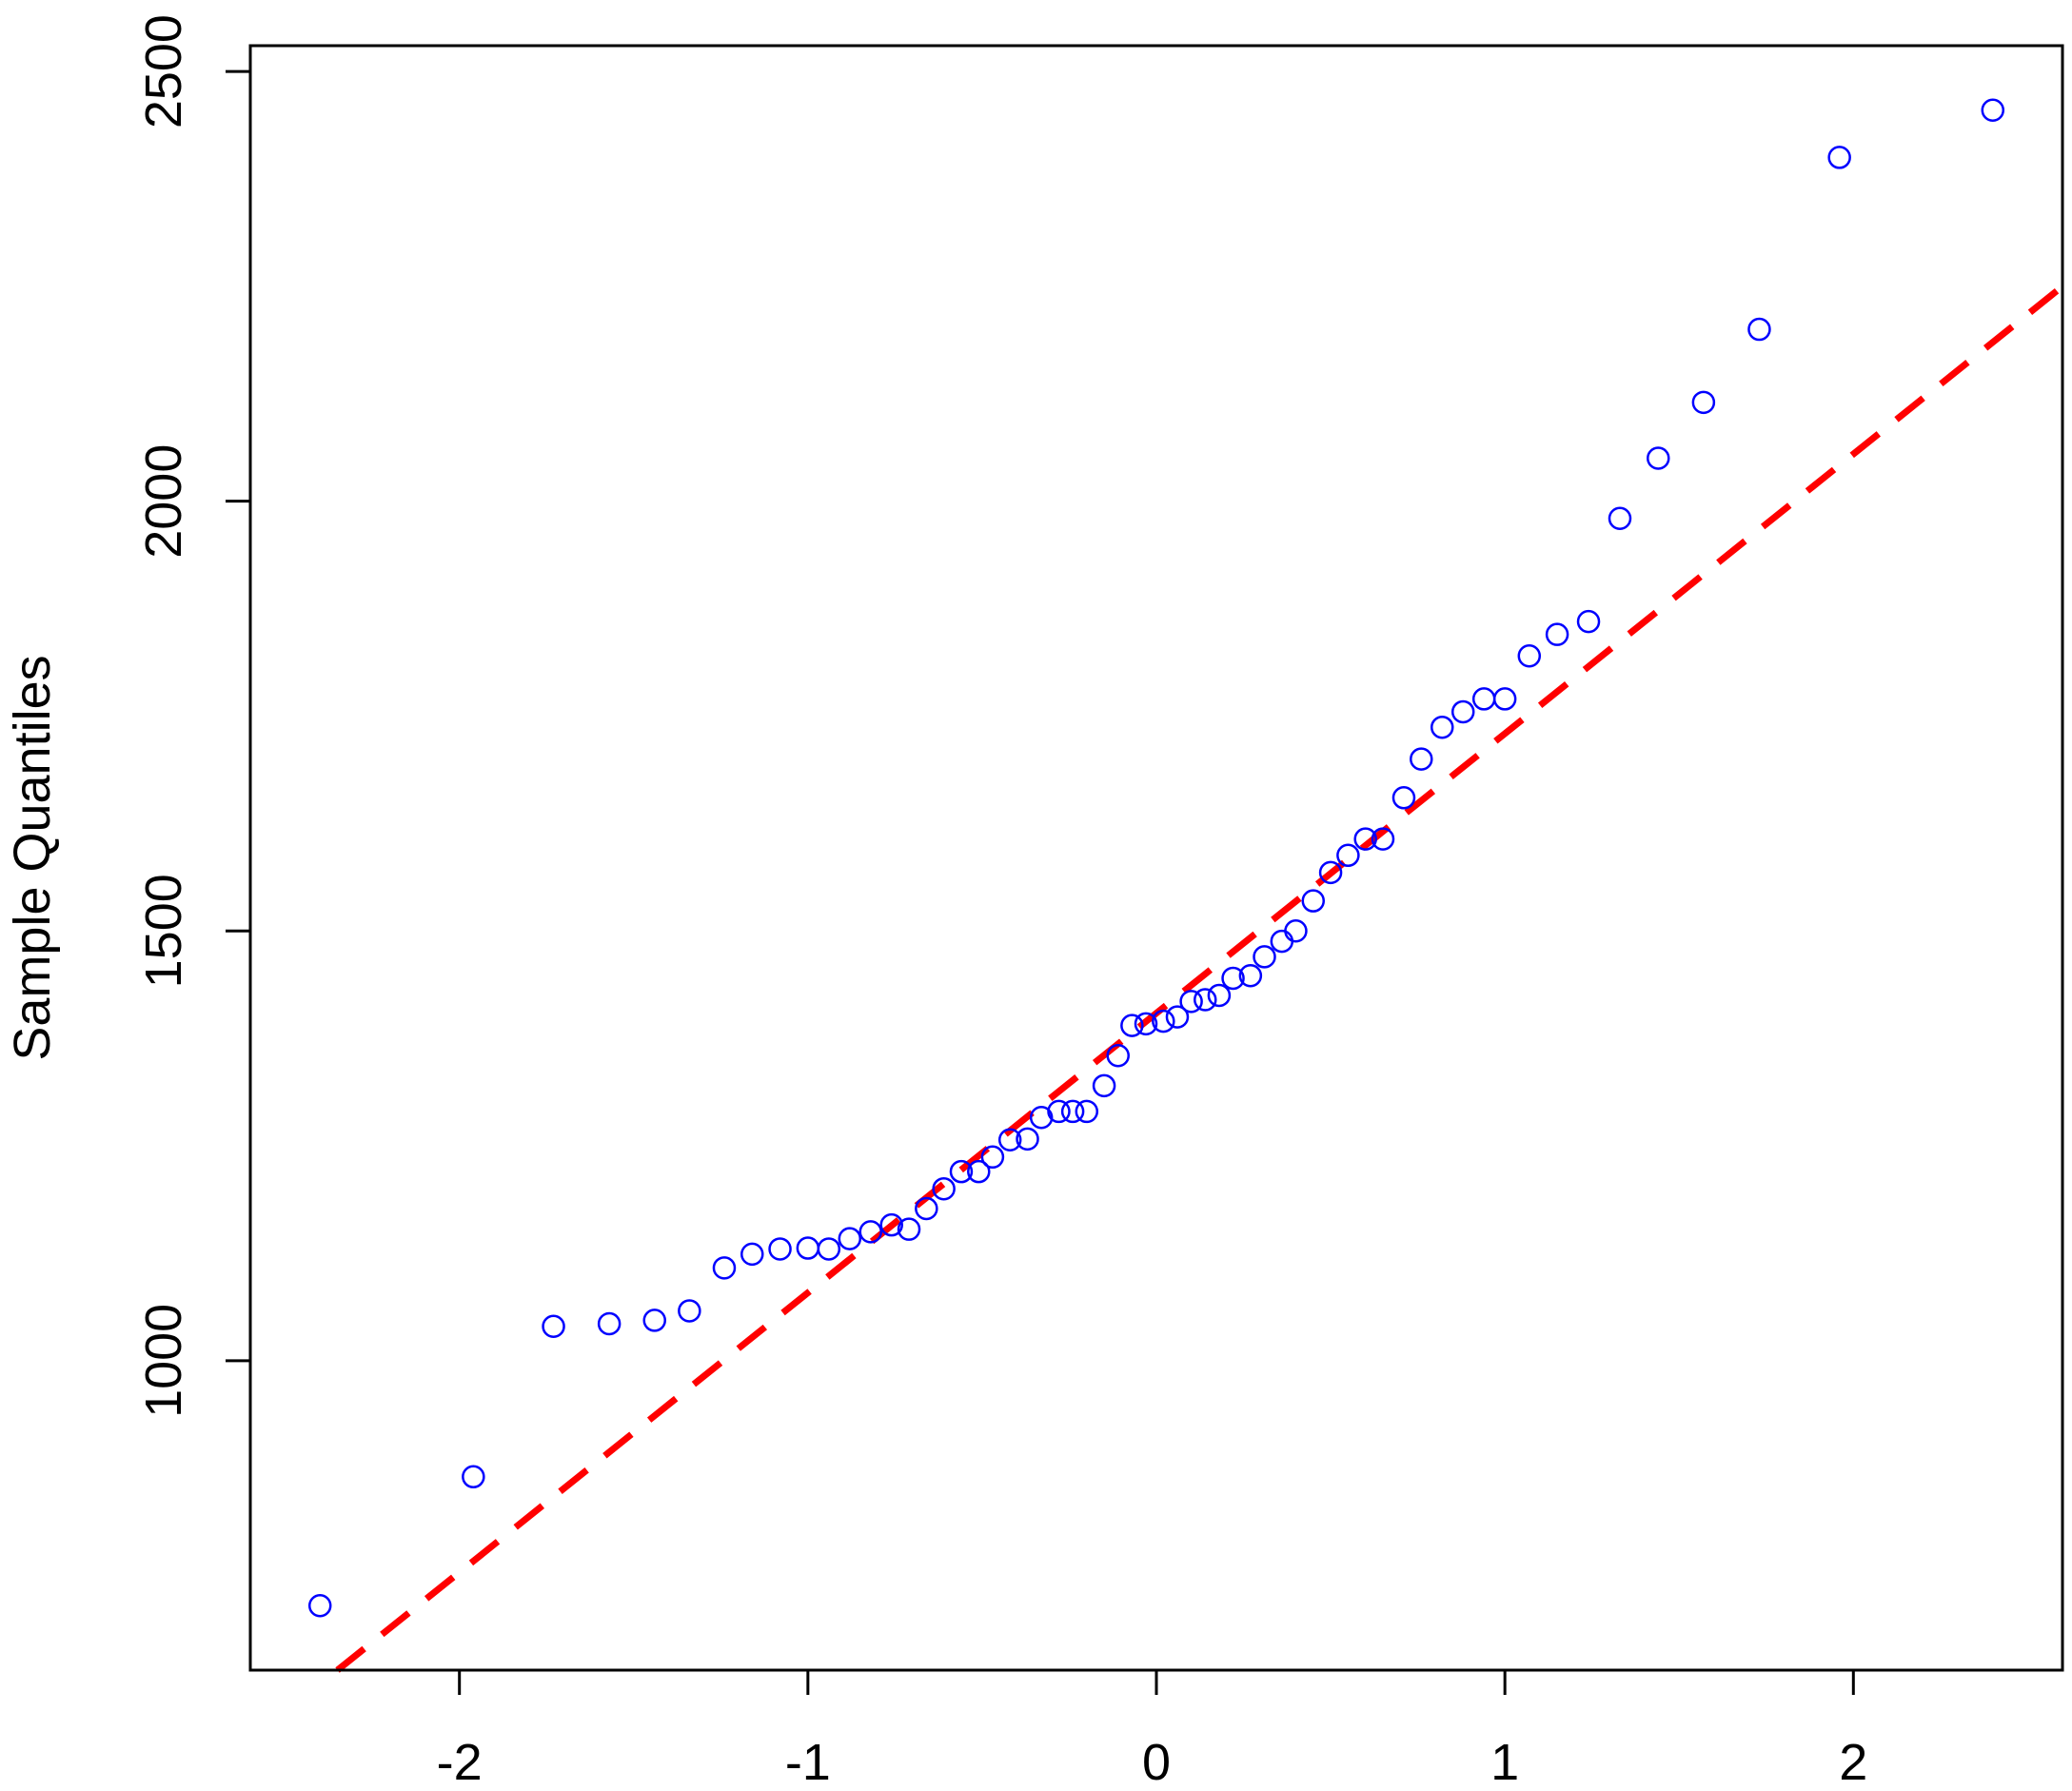  I want to click on x-tick-label: 1, so click(1504, 1762).